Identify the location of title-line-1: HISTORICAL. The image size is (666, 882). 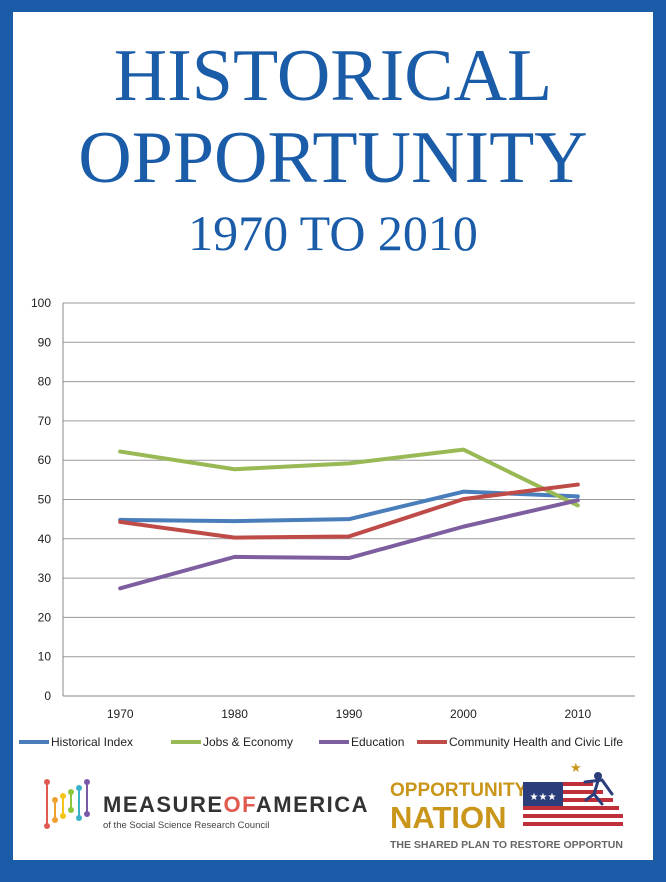
(333, 76).